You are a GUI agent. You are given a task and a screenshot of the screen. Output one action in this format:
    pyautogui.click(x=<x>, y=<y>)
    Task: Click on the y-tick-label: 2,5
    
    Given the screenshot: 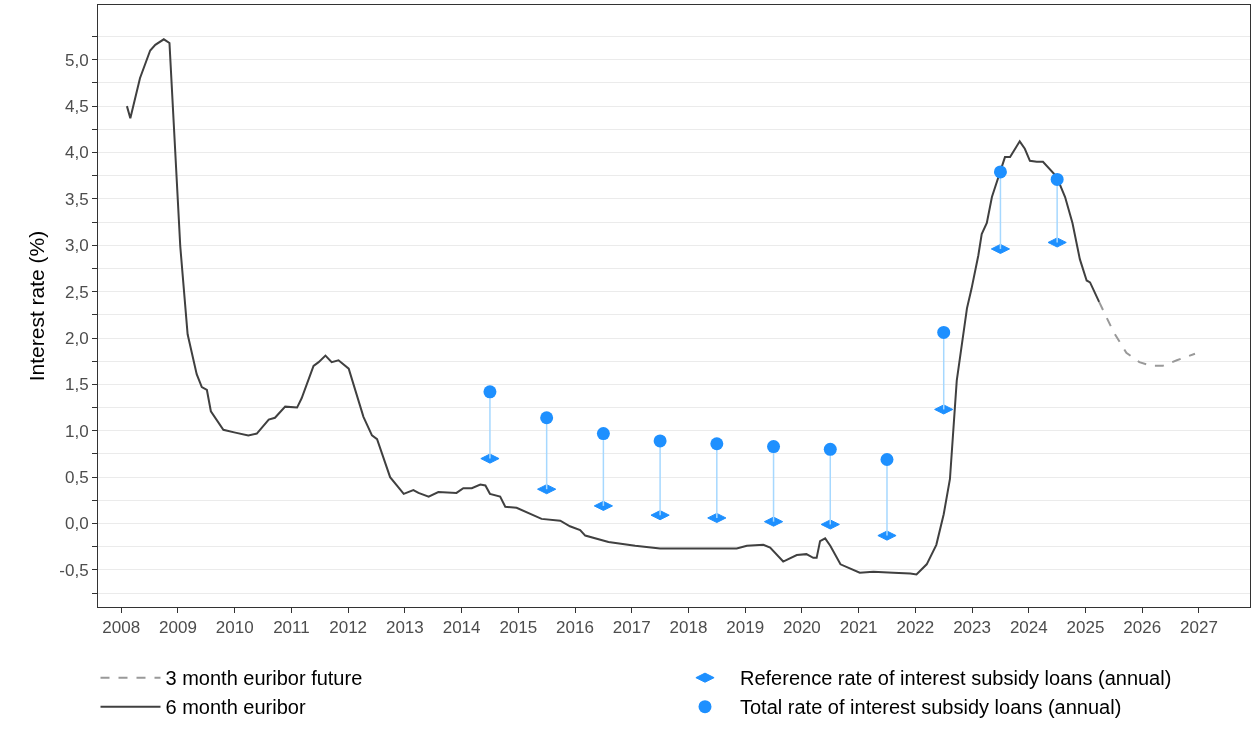 What is the action you would take?
    pyautogui.click(x=76, y=292)
    